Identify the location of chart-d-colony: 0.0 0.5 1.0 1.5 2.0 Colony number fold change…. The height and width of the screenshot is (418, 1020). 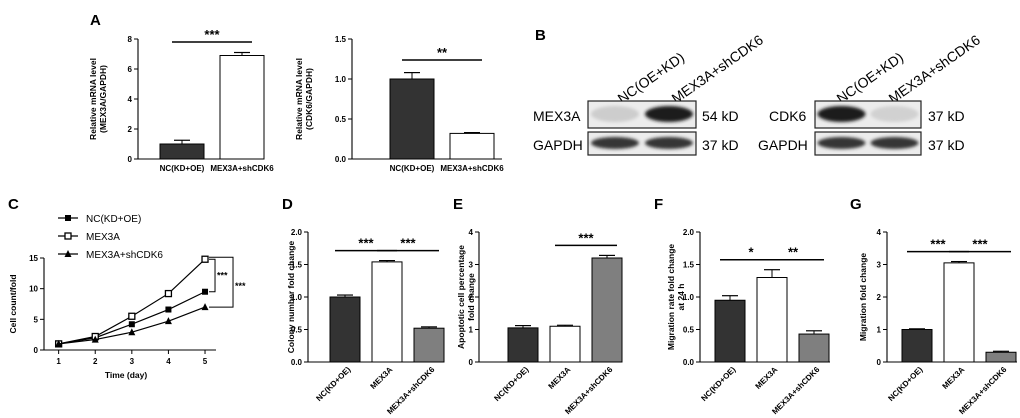
(365, 322).